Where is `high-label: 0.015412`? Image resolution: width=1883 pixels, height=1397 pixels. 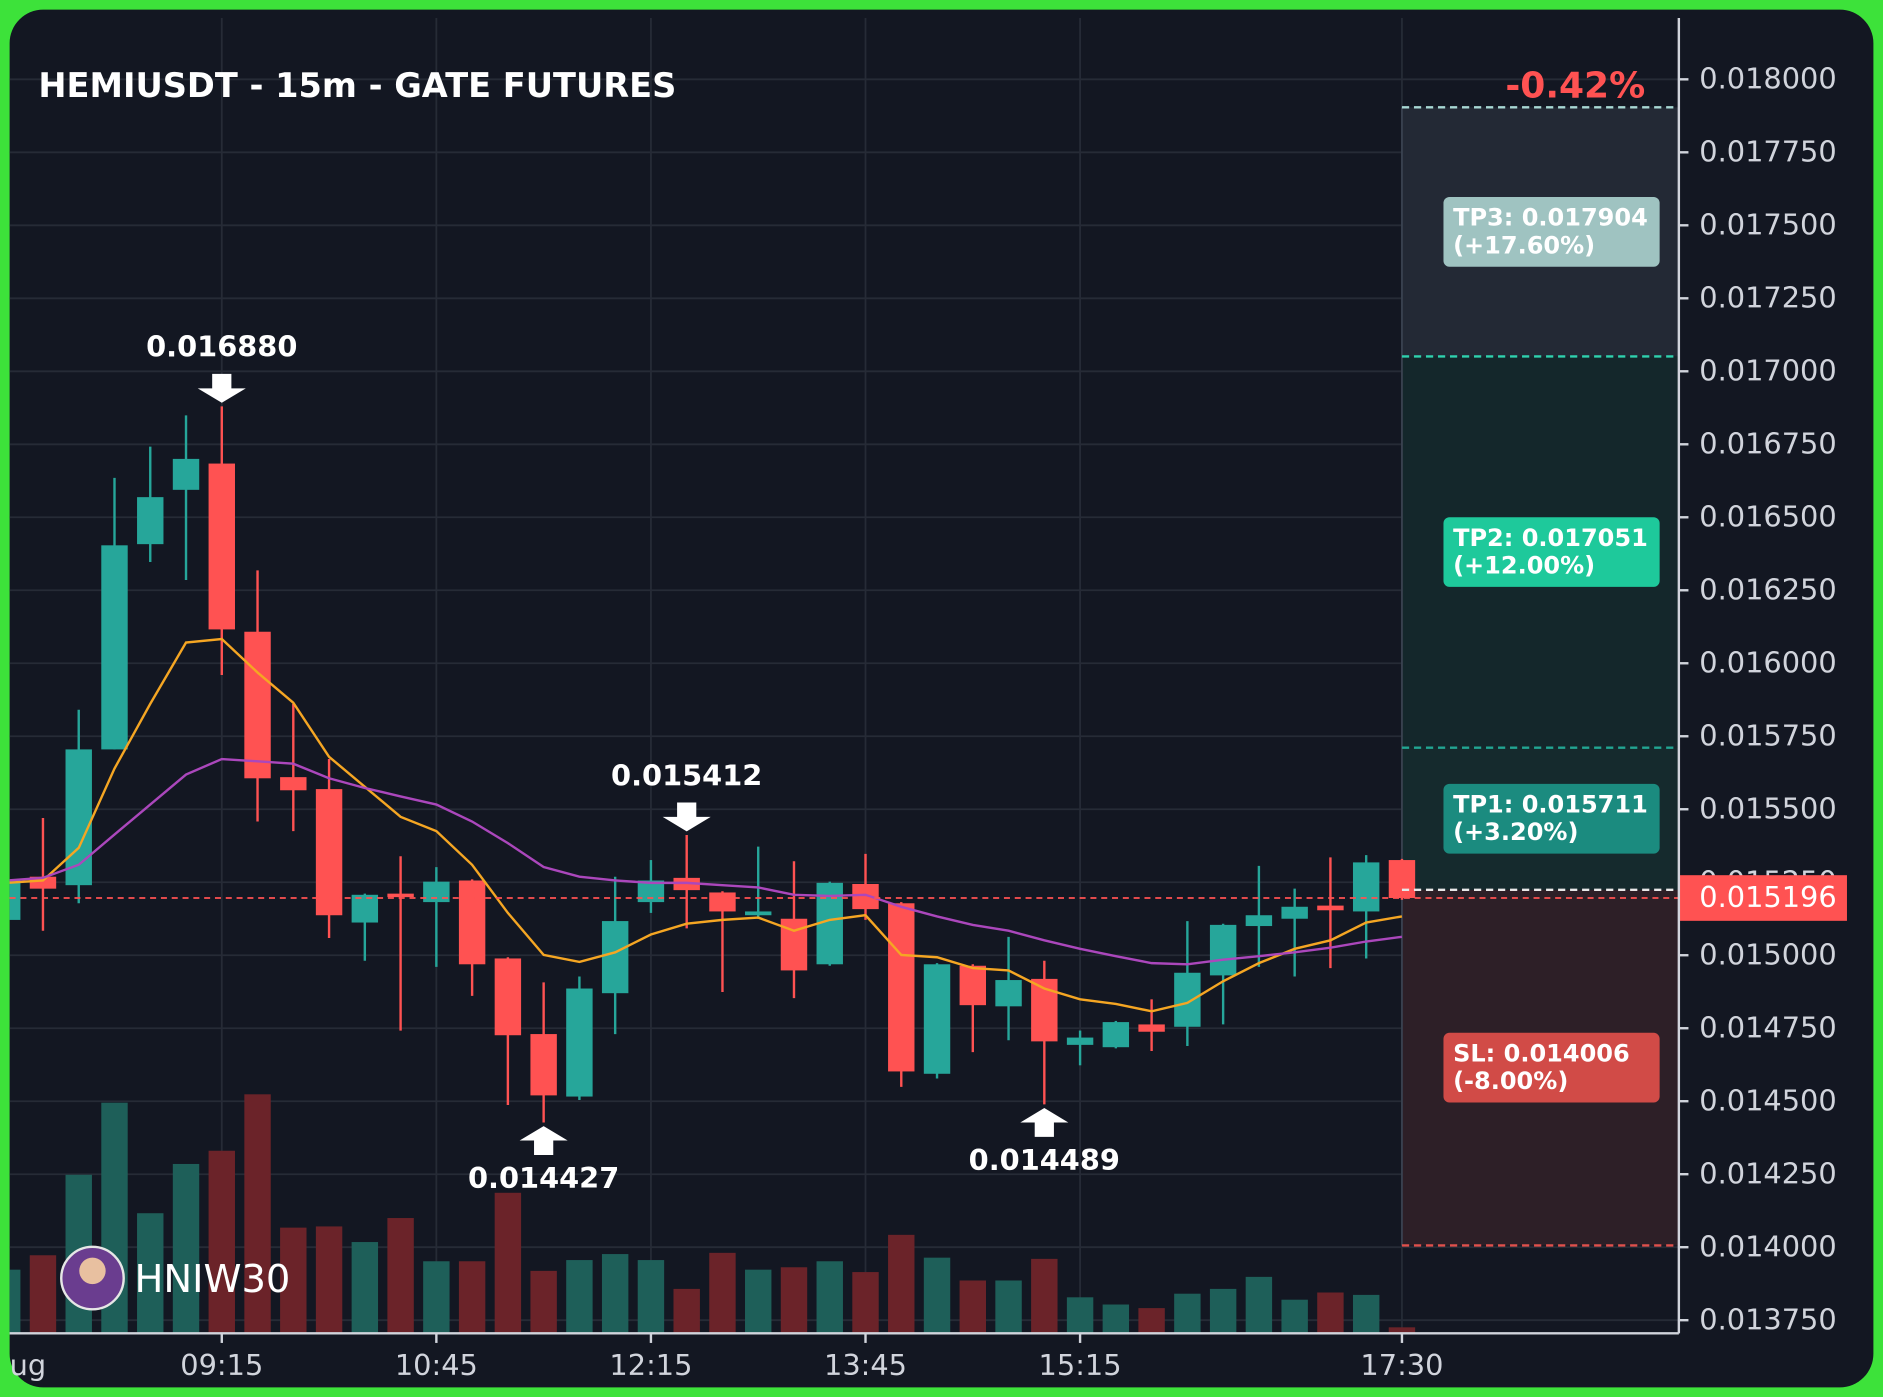 high-label: 0.015412 is located at coordinates (686, 775).